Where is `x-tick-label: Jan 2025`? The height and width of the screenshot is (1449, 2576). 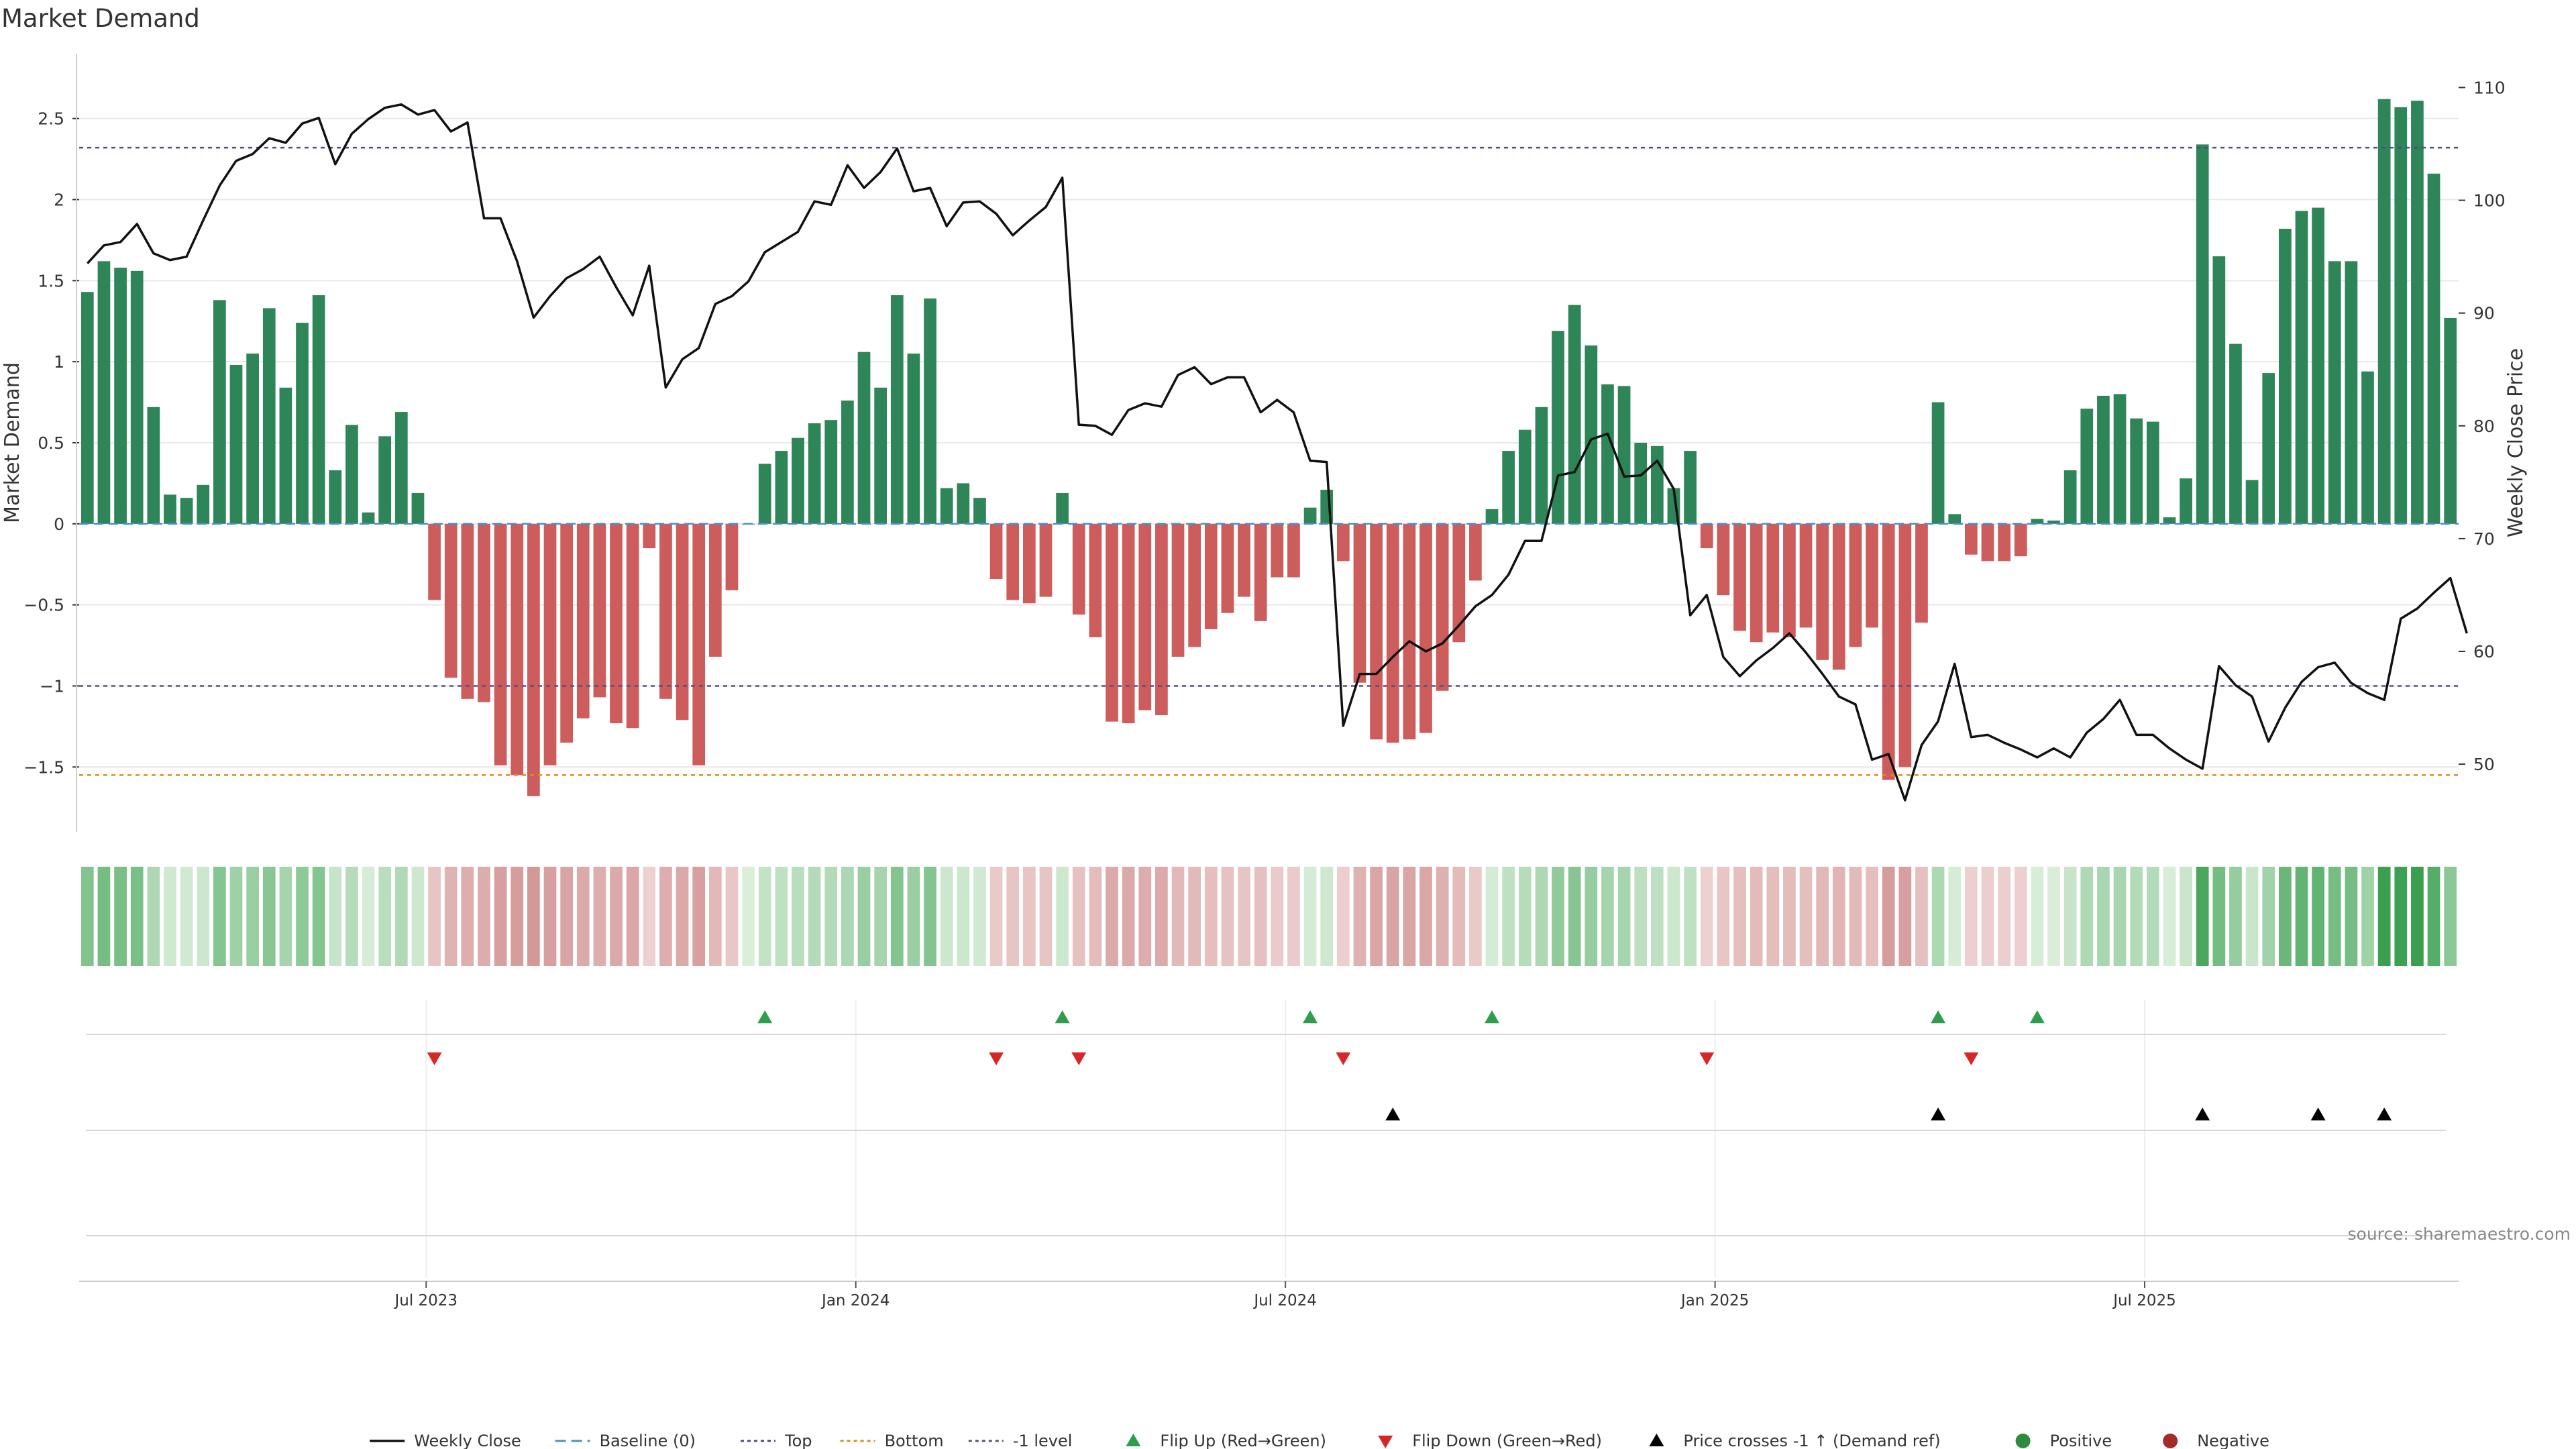 x-tick-label: Jan 2025 is located at coordinates (1714, 1300).